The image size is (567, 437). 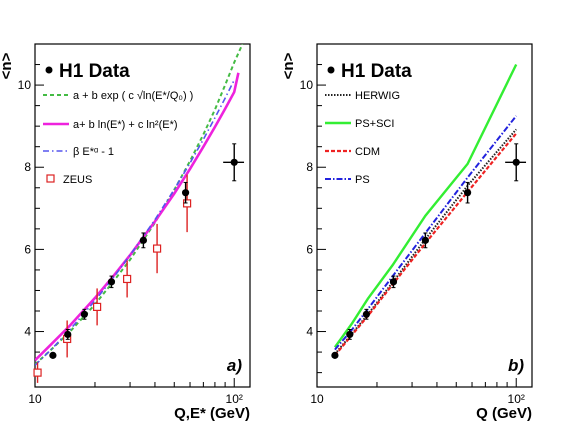 What do you see at coordinates (234, 365) in the screenshot?
I see `panel-label: a)` at bounding box center [234, 365].